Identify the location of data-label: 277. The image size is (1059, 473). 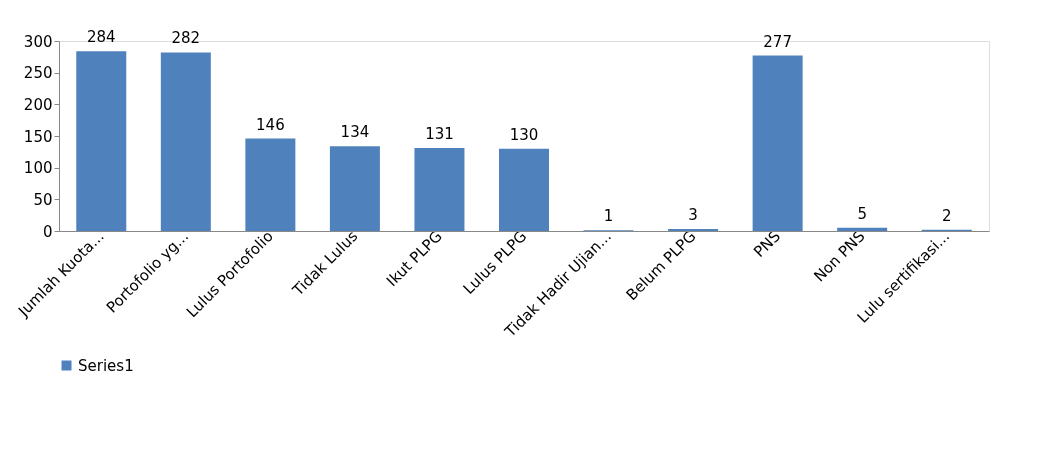
(777, 41).